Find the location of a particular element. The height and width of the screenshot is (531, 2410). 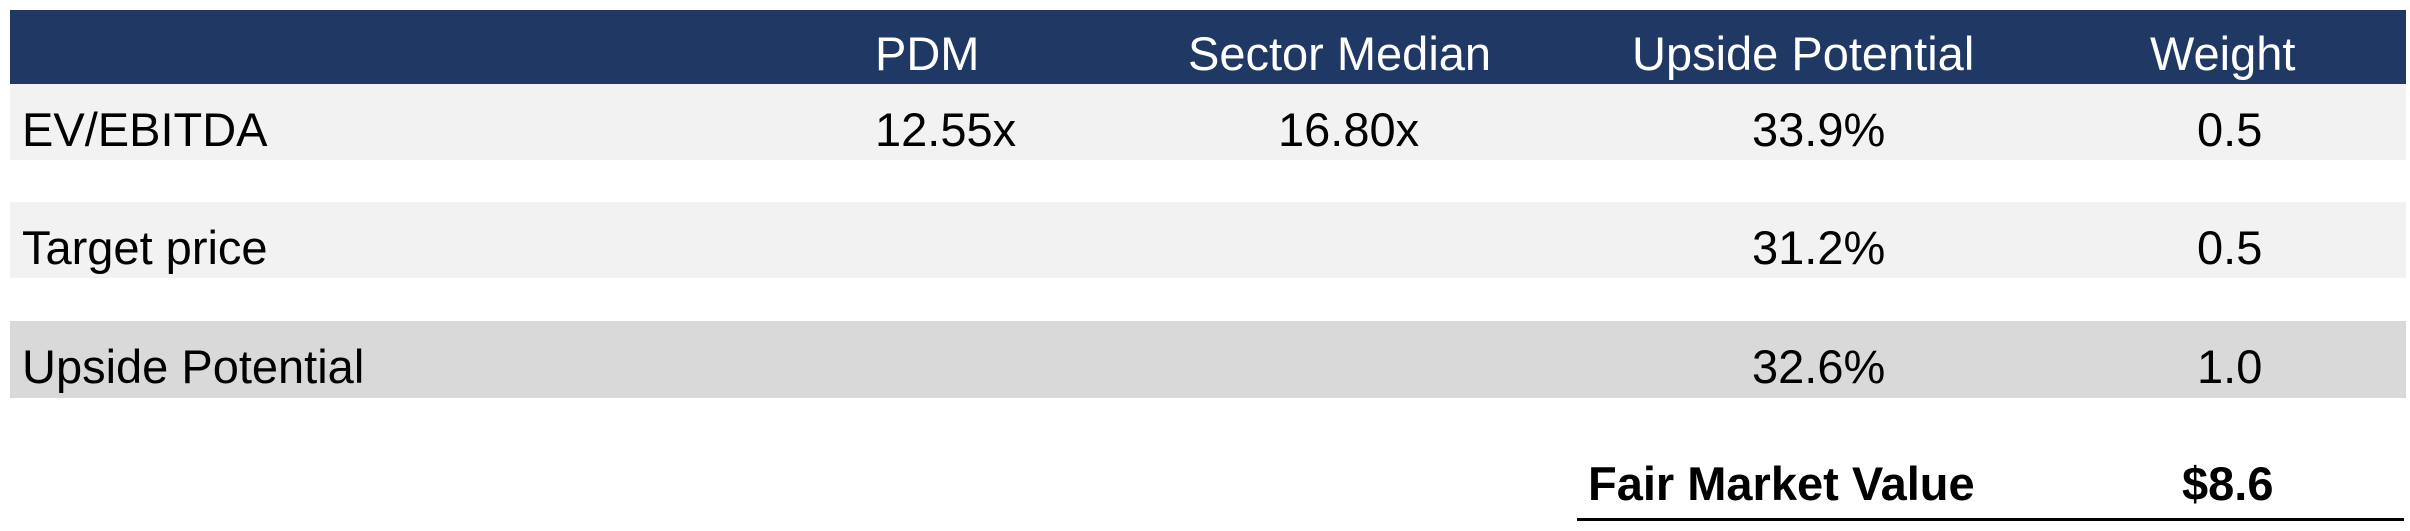

cell-upside-potential-upside: 32.6% is located at coordinates (1819, 366).